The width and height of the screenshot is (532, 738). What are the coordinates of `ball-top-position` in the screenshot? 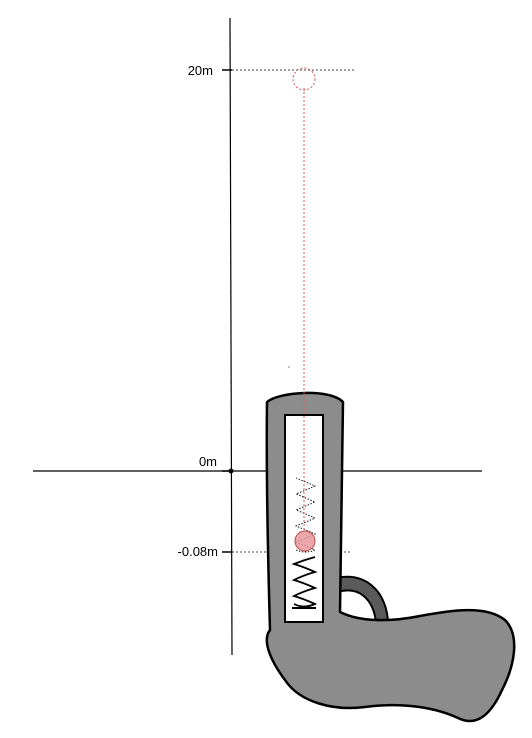 It's located at (304, 79).